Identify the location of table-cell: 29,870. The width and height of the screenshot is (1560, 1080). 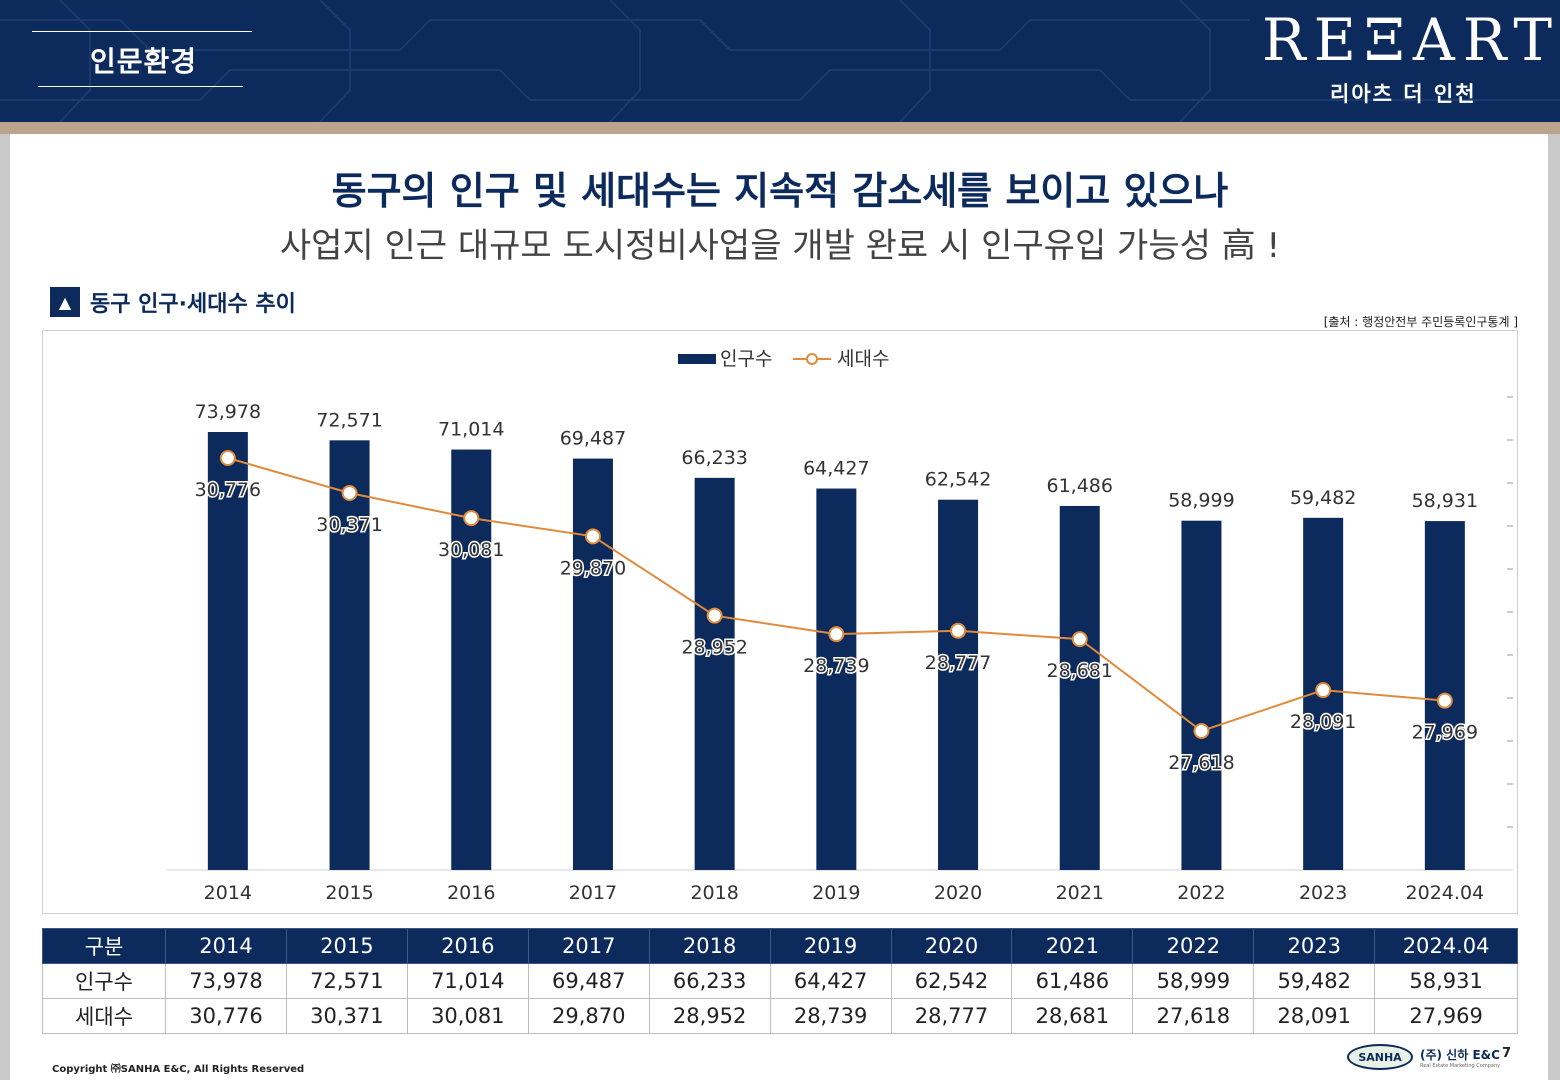
(588, 1016).